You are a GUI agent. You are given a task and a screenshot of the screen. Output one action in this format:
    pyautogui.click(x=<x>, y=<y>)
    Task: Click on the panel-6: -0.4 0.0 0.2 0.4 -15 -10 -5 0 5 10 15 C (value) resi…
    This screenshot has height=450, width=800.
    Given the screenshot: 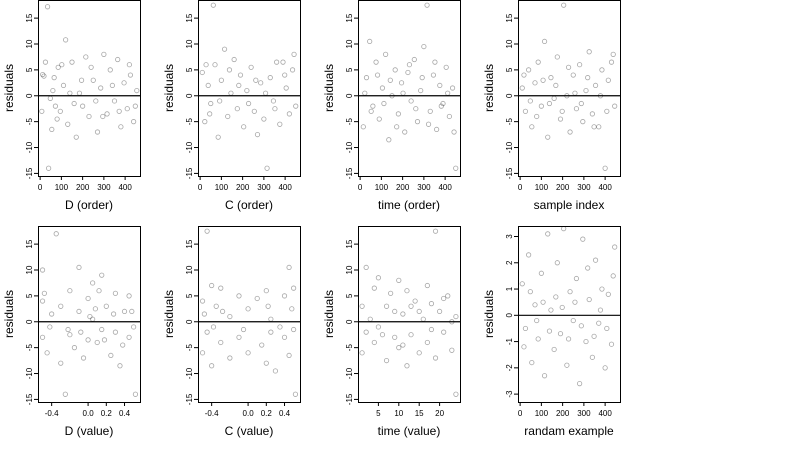 What is the action you would take?
    pyautogui.click(x=231, y=332)
    